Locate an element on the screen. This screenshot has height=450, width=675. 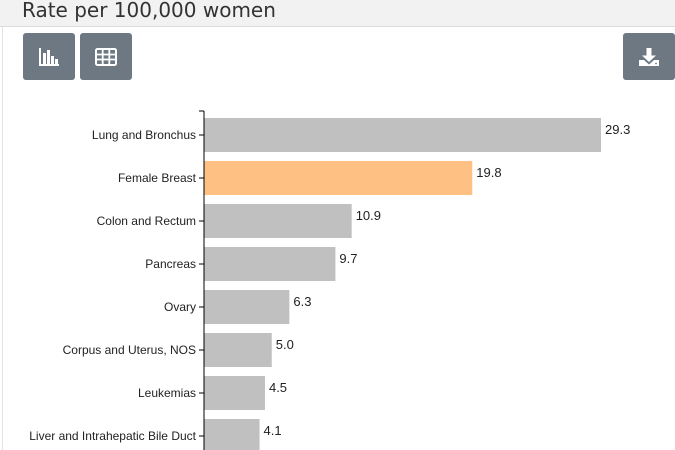
value-label-3: 9.7 is located at coordinates (348, 258).